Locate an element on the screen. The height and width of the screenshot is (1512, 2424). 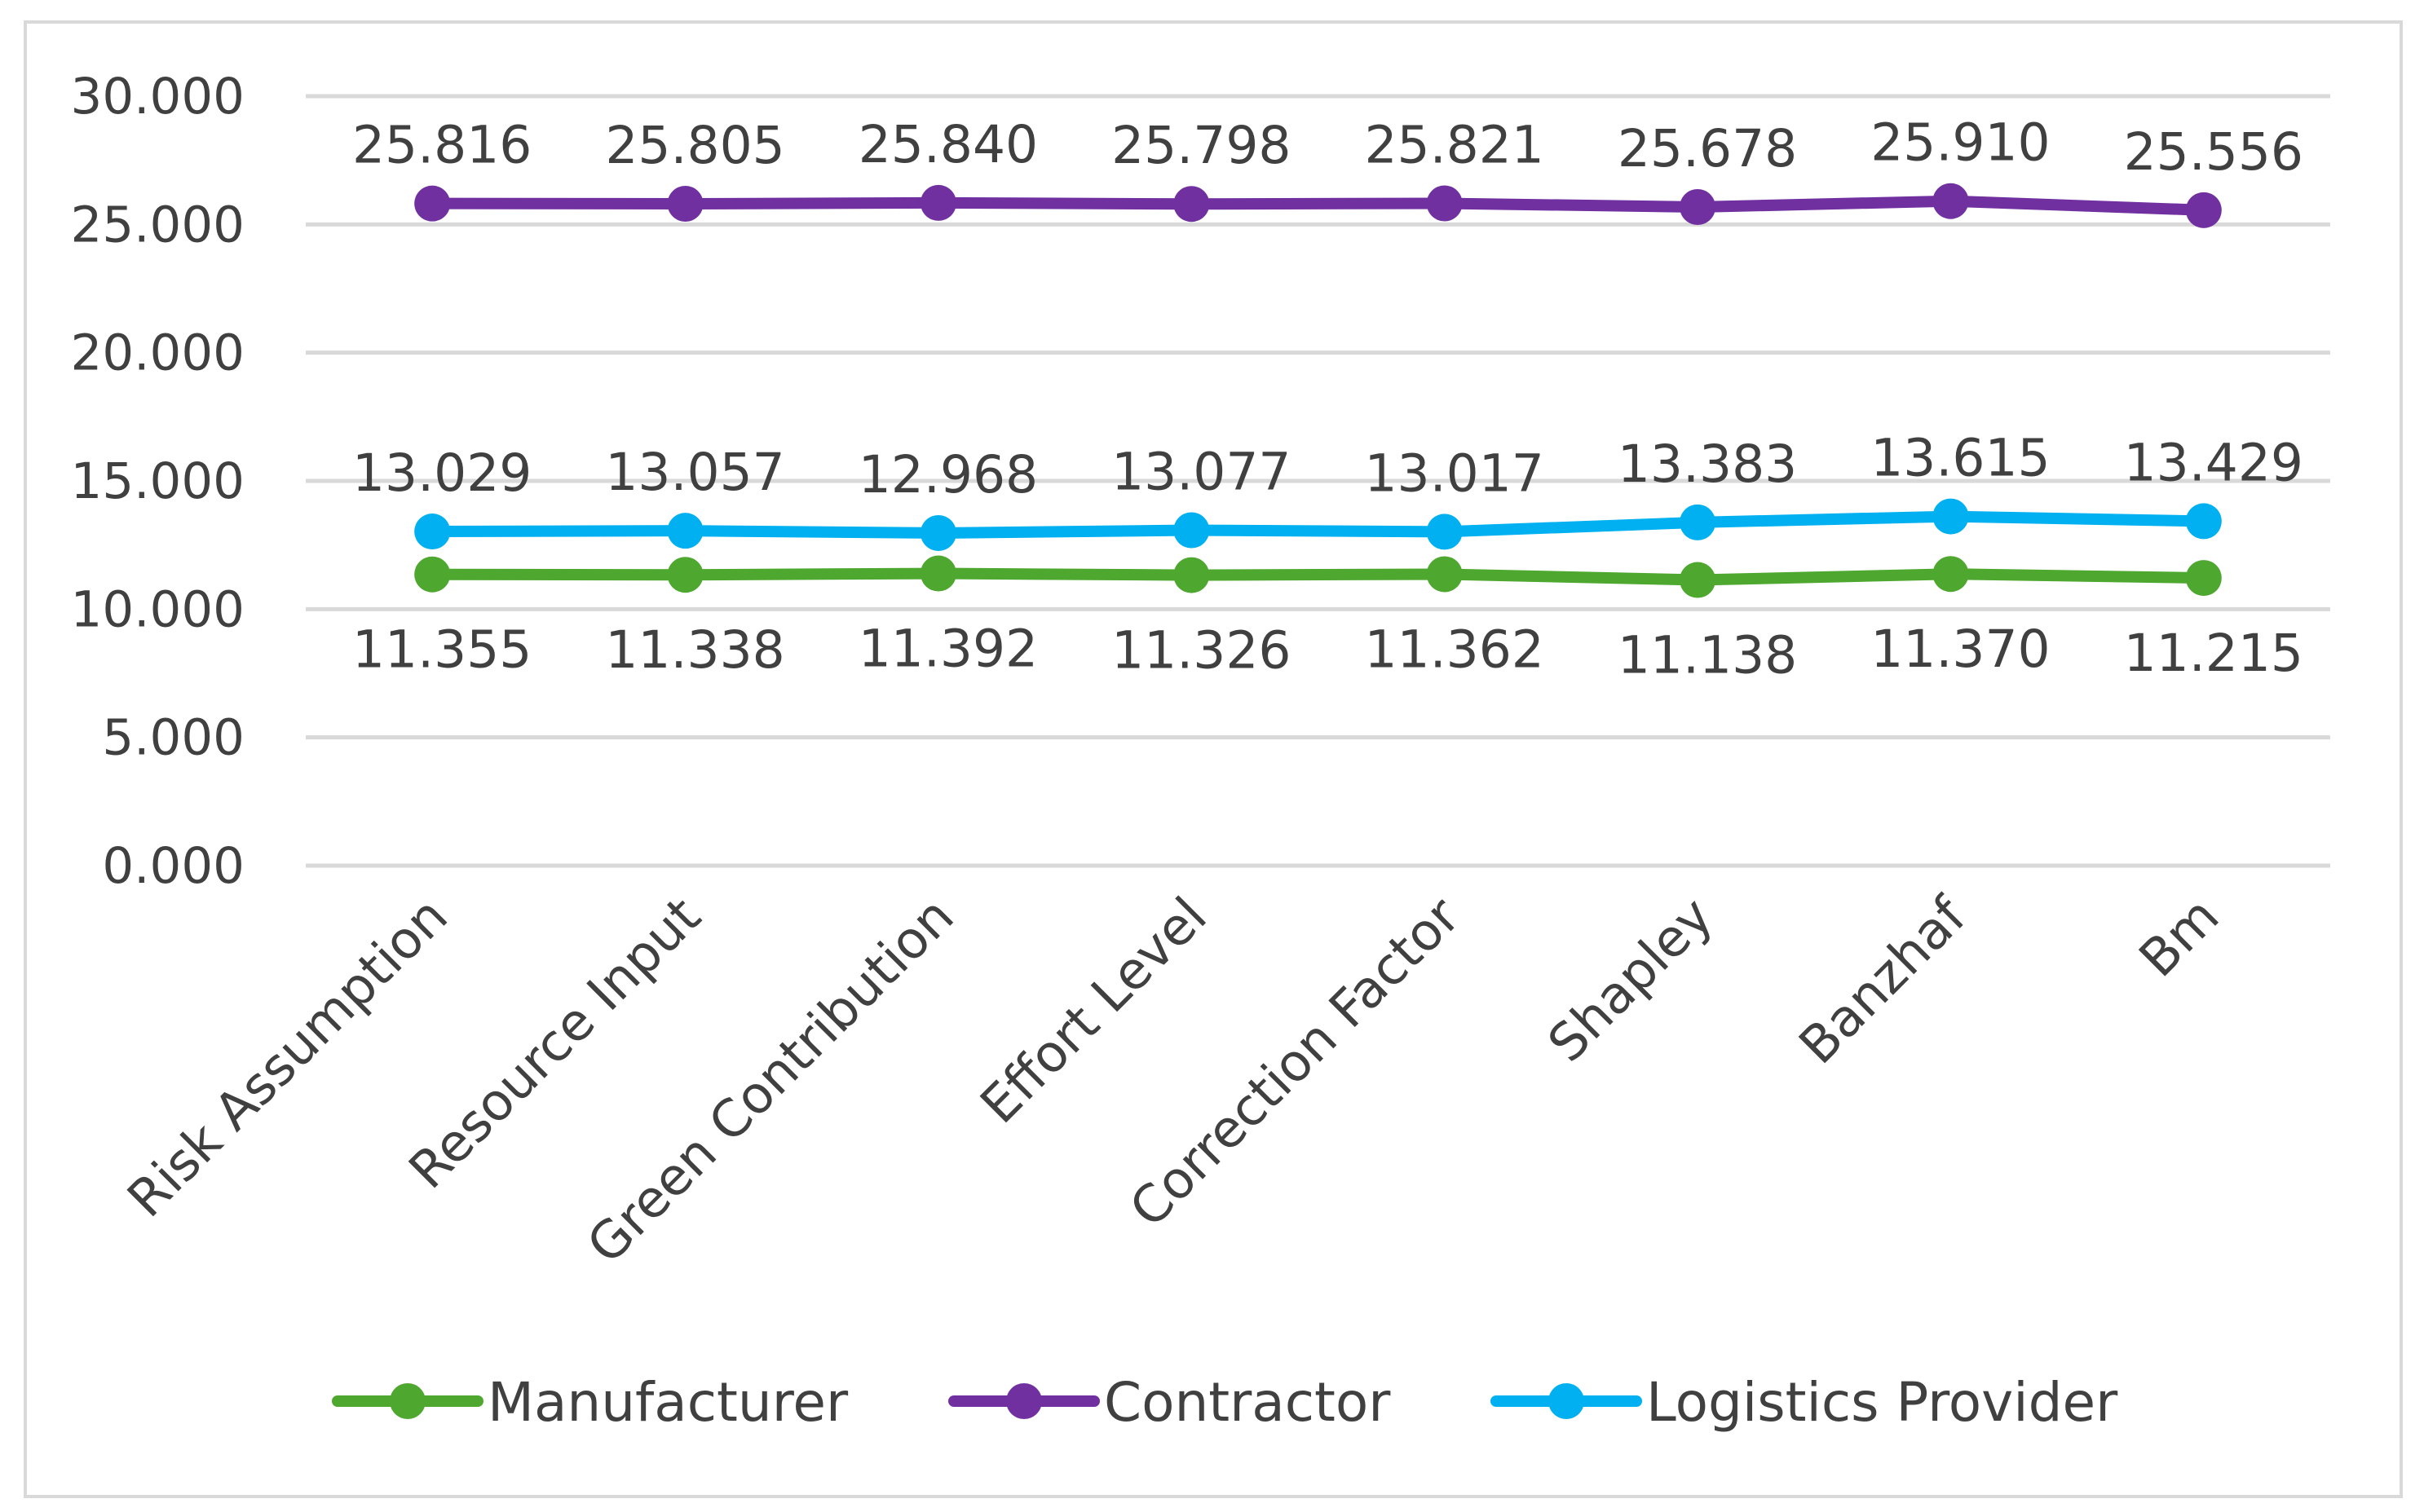
y-tick-label: 15.000 is located at coordinates (158, 481).